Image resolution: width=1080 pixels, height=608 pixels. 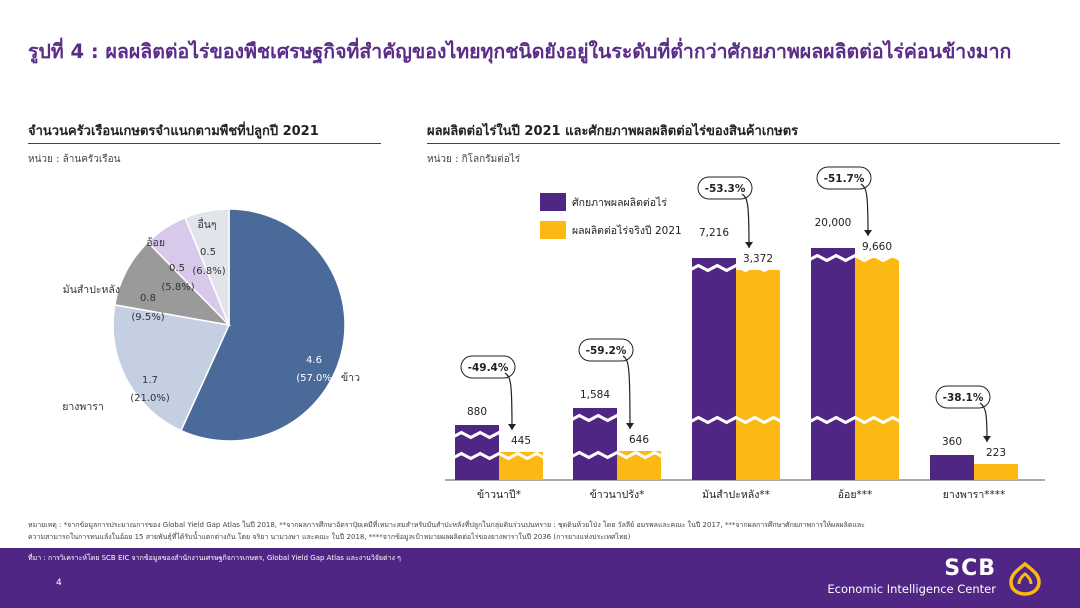 I want to click on bar-category-label: ยางพารา****, so click(x=974, y=495).